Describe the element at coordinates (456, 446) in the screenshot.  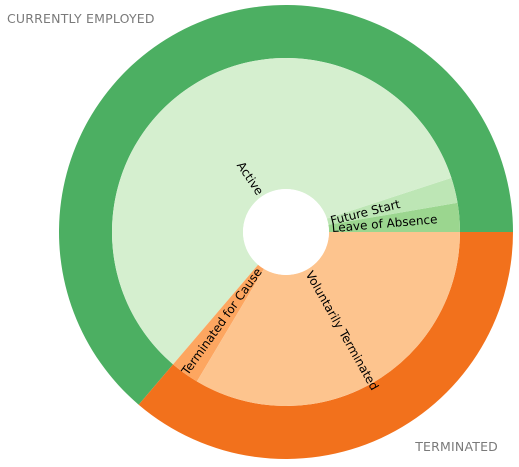
I see `outer-label-terminated: TERMINATED` at that location.